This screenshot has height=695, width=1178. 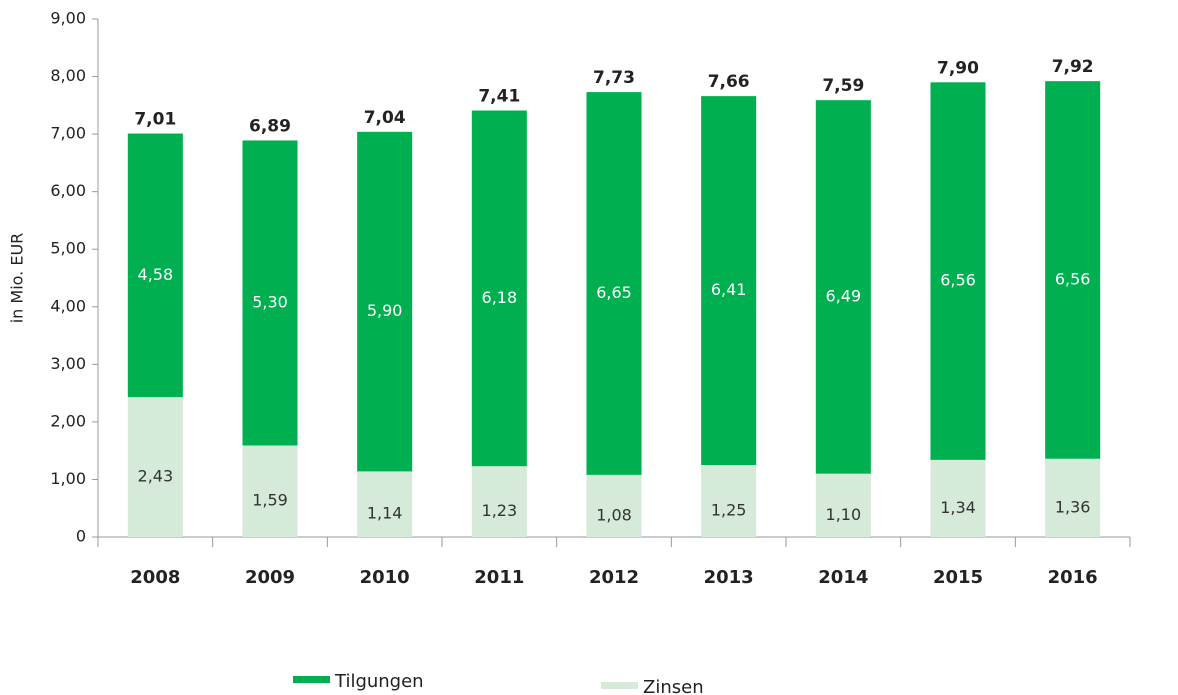 What do you see at coordinates (844, 514) in the screenshot?
I see `value-label: 1,10` at bounding box center [844, 514].